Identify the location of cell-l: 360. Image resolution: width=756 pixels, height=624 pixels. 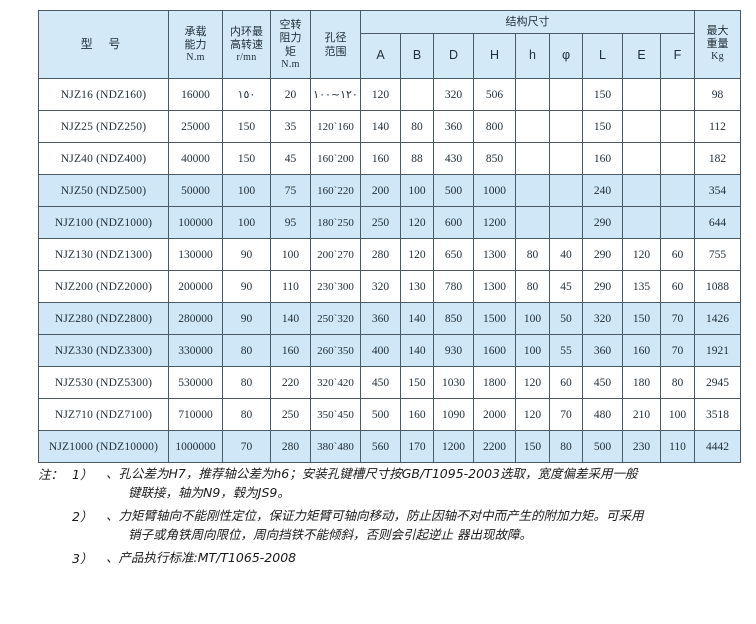
(602, 350).